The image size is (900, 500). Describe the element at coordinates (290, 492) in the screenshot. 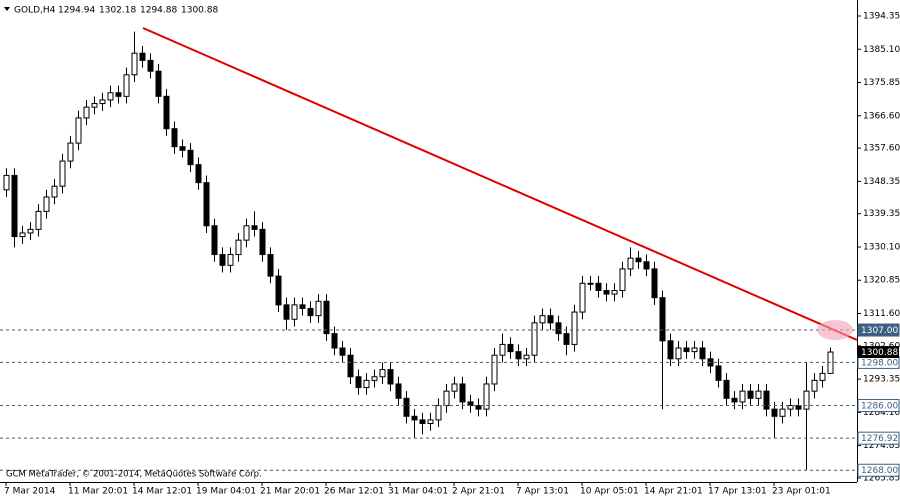

I see `x-tick-label: 21 Mar 20:01` at that location.